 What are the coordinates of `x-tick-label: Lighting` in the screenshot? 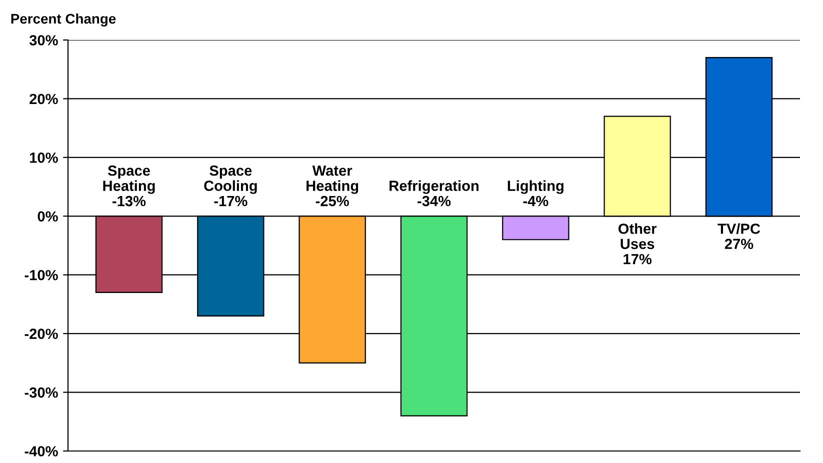 It's located at (536, 187).